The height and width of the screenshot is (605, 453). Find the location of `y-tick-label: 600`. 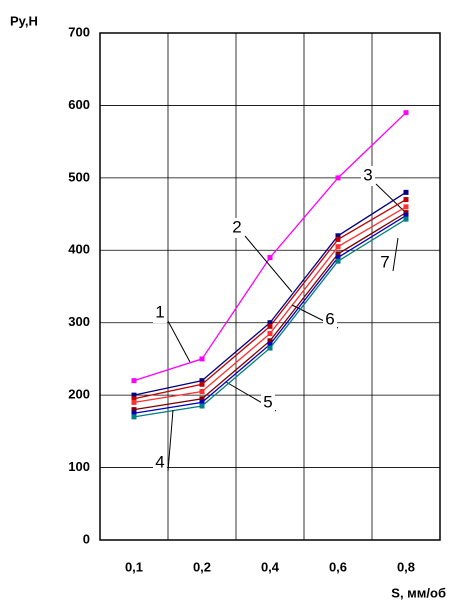

y-tick-label: 600 is located at coordinates (79, 104).